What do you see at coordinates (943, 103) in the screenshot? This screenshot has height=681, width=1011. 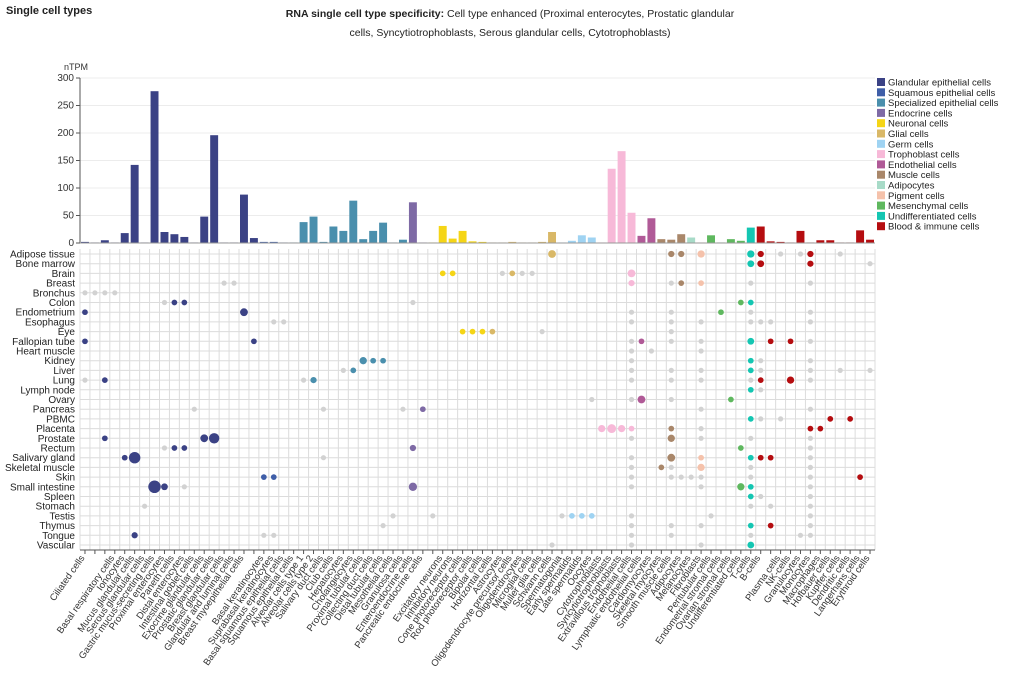 I see `legend-label: Specialized epithelial cells` at bounding box center [943, 103].